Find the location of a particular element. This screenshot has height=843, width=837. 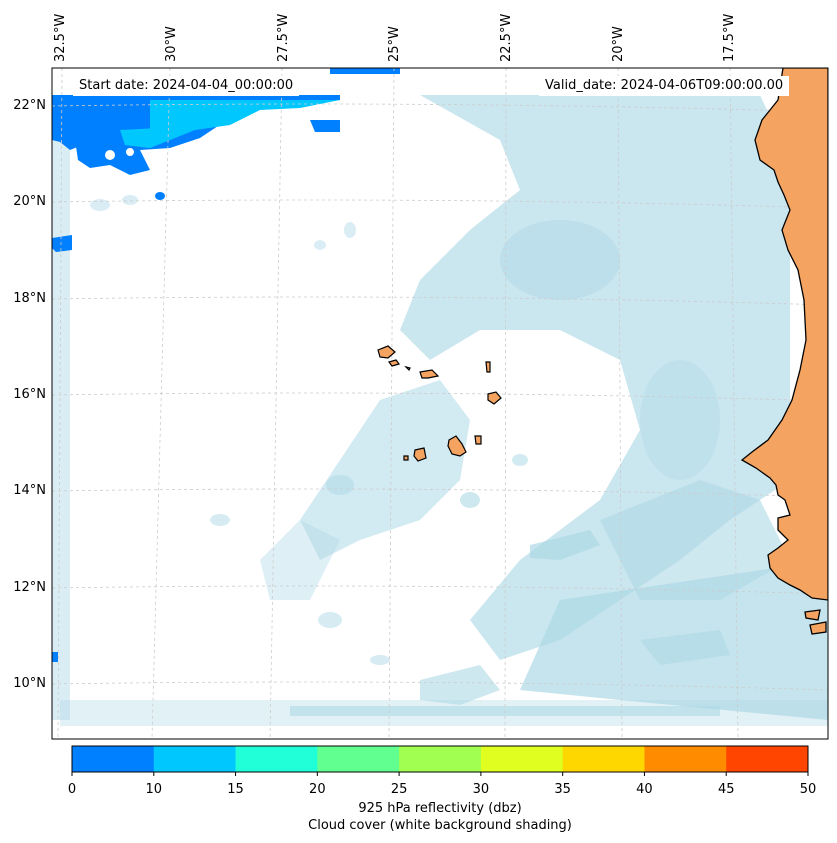

colorbar-tick-label: 20 is located at coordinates (317, 789).